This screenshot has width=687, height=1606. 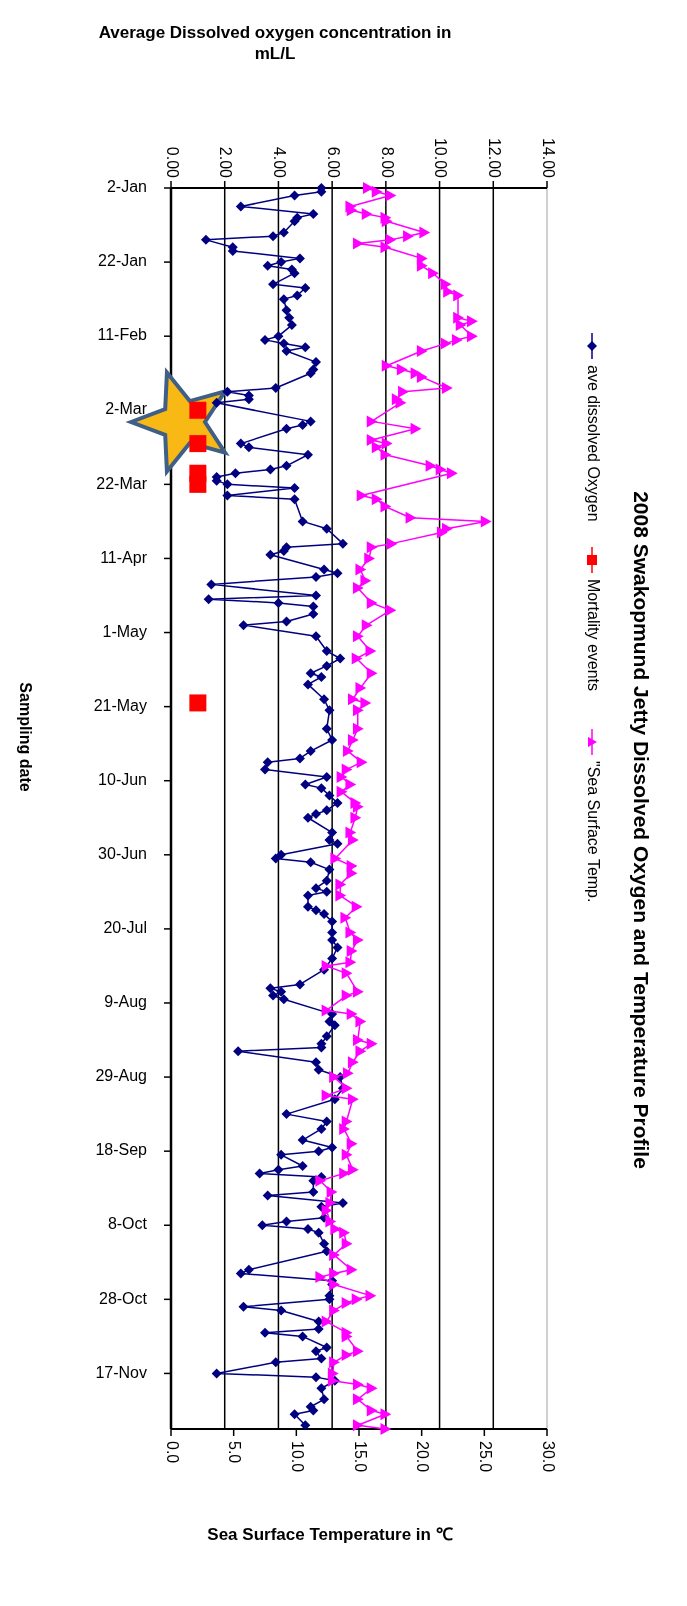 I want to click on text: 2008 Swakopmund Jetty Dissolved Oxygen and Temperature Profile, so click(x=642, y=830).